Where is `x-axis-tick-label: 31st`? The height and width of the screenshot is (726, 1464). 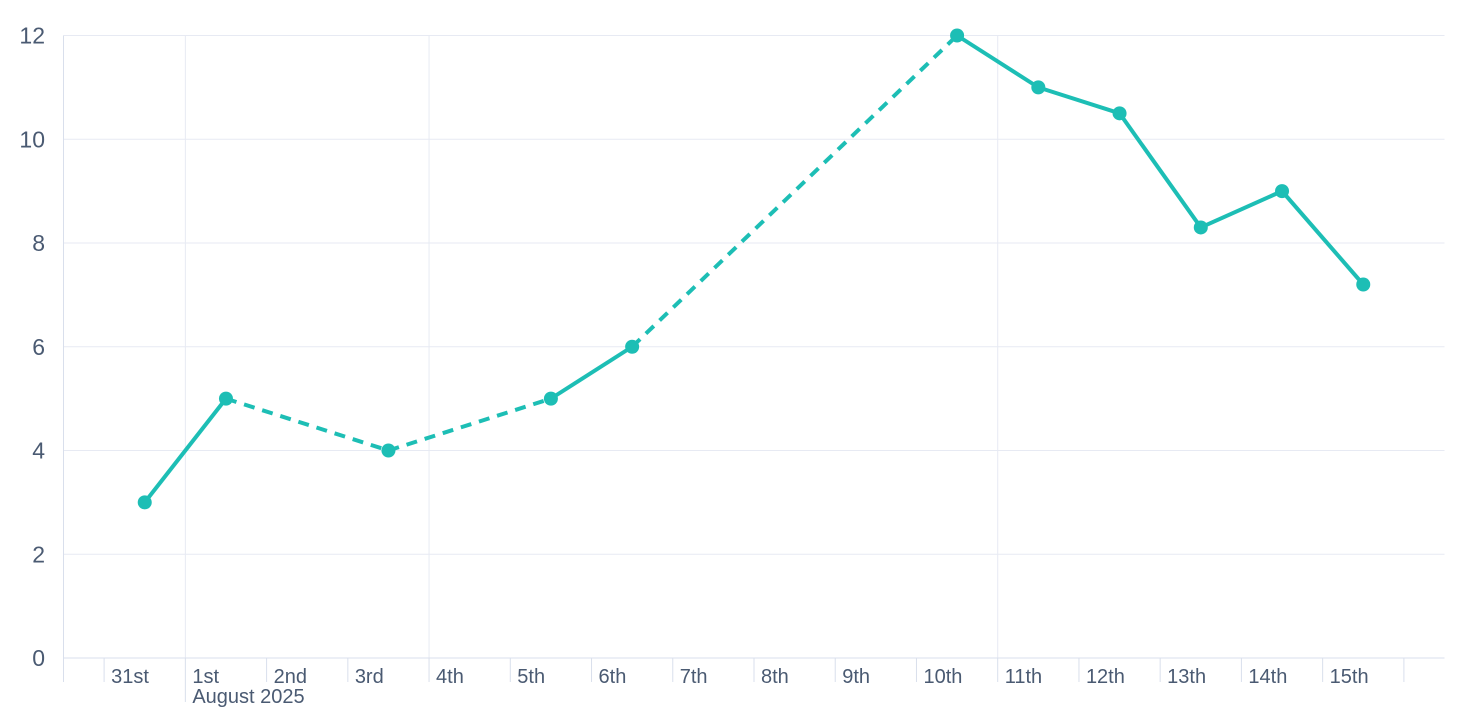
x-axis-tick-label: 31st is located at coordinates (130, 677).